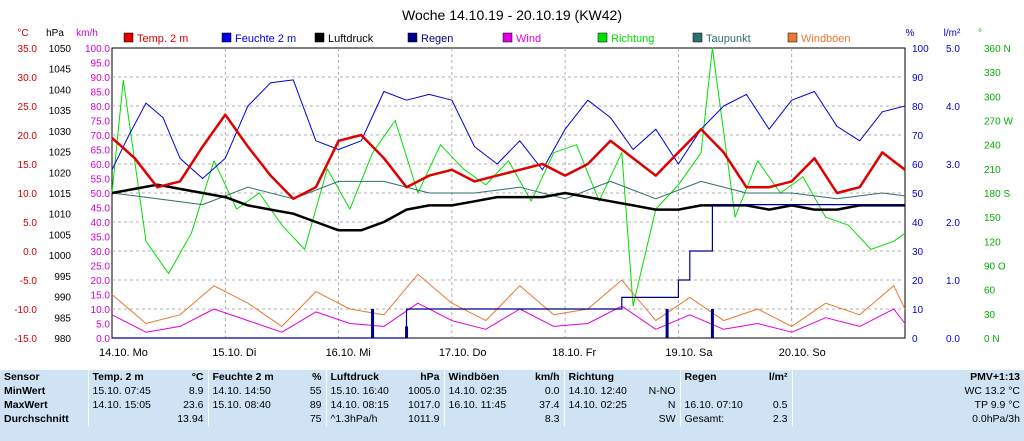 The height and width of the screenshot is (441, 1024). Describe the element at coordinates (28, 49) in the screenshot. I see `axis-tick-temp: 35.0` at that location.